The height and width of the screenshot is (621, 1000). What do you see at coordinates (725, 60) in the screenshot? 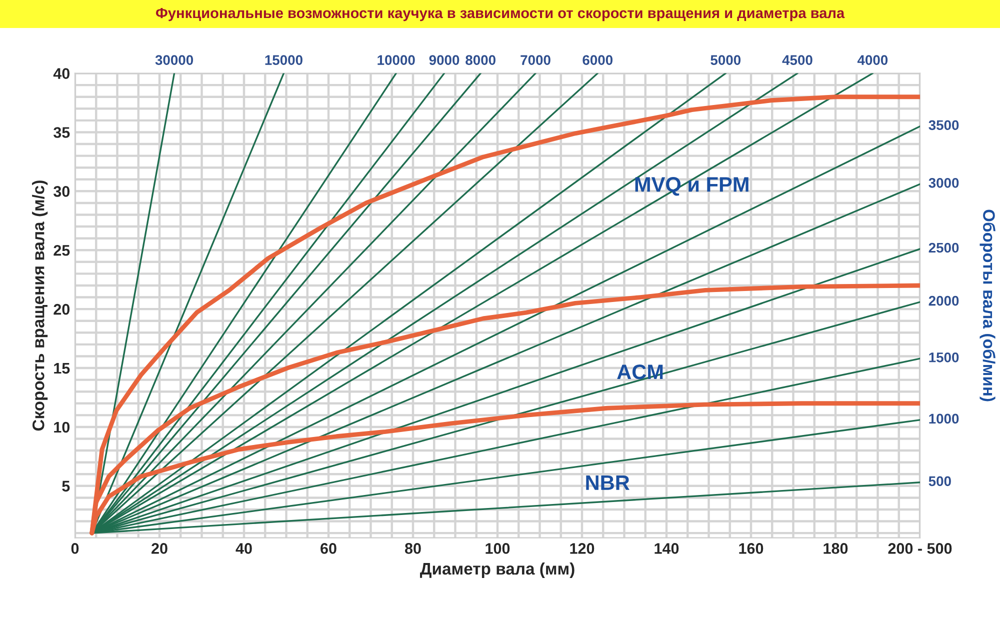
I see `series-label: 5000` at bounding box center [725, 60].